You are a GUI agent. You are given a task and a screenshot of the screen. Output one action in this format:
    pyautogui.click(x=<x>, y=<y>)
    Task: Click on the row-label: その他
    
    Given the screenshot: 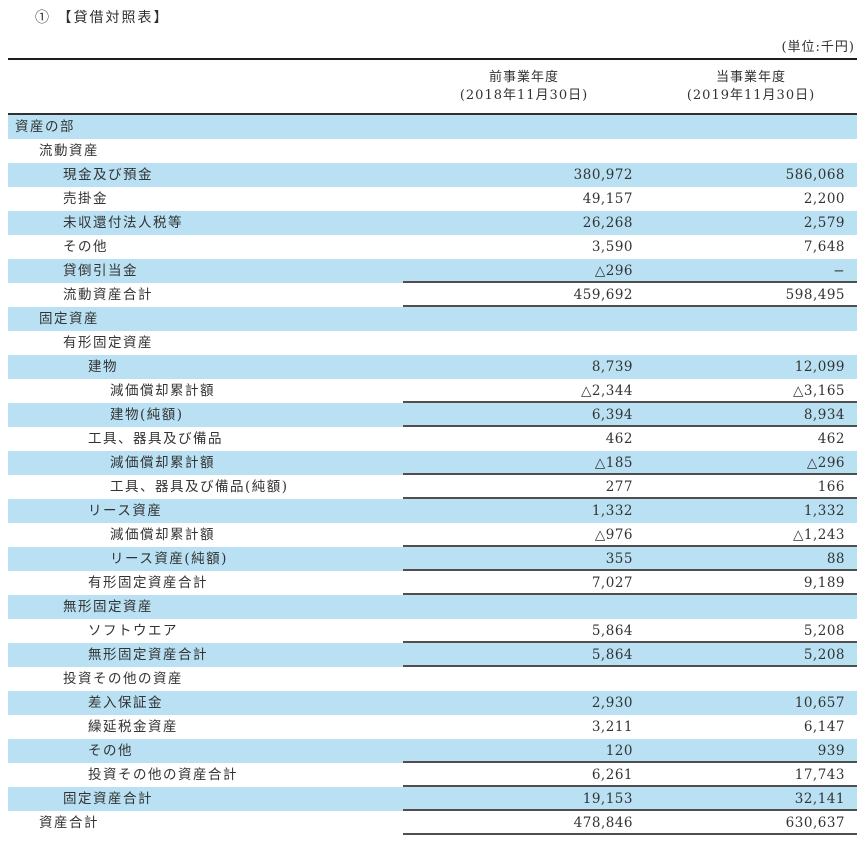 What is the action you would take?
    pyautogui.click(x=85, y=247)
    